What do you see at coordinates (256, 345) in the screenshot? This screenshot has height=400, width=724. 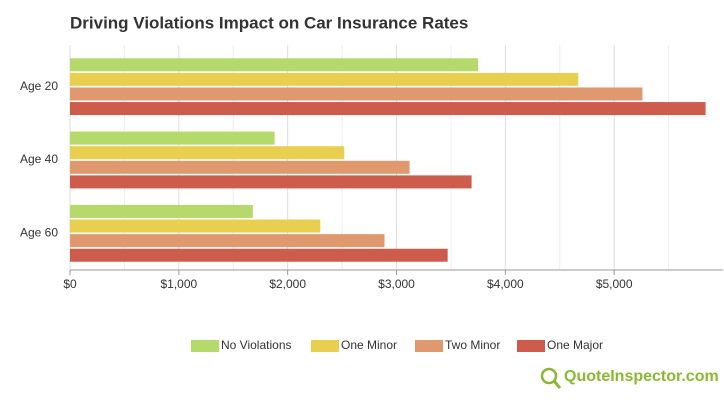 I see `legend-label: No Violations` at bounding box center [256, 345].